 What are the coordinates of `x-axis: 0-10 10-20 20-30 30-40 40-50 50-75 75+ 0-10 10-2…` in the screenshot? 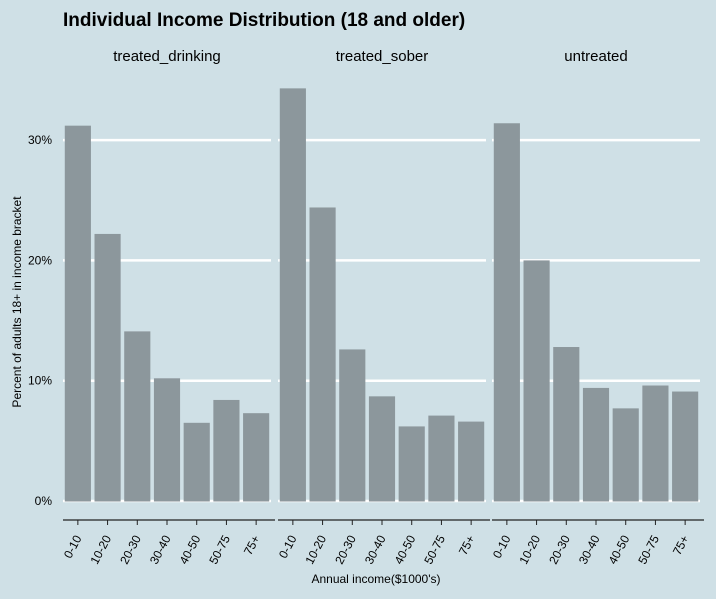 It's located at (382, 543).